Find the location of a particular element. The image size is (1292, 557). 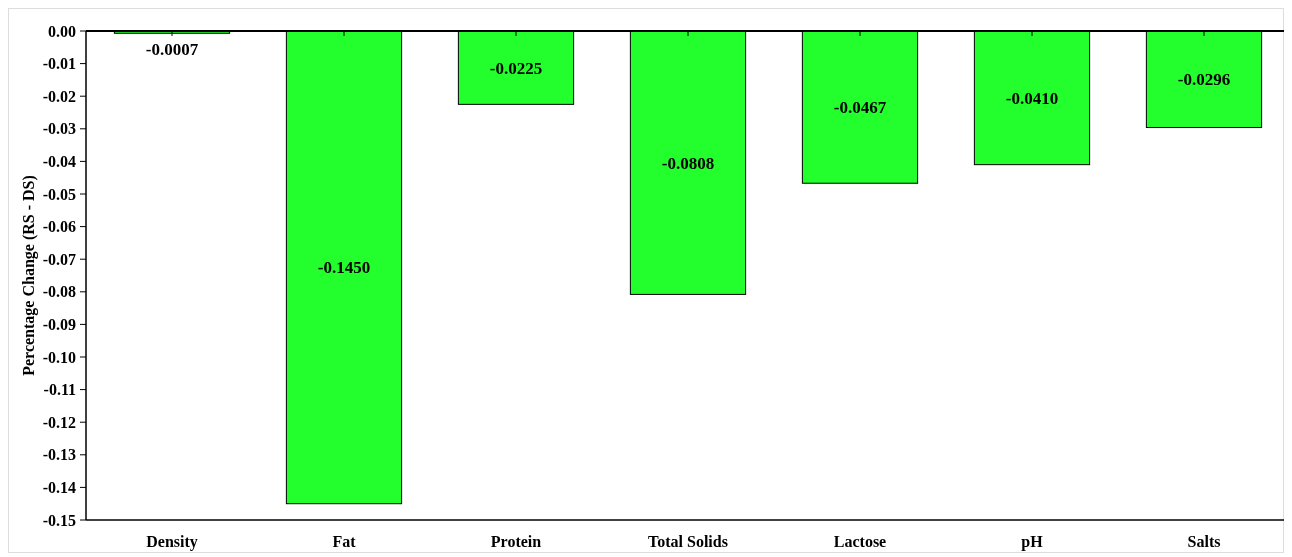

y-tick-label: -0.02 is located at coordinates (59, 96).